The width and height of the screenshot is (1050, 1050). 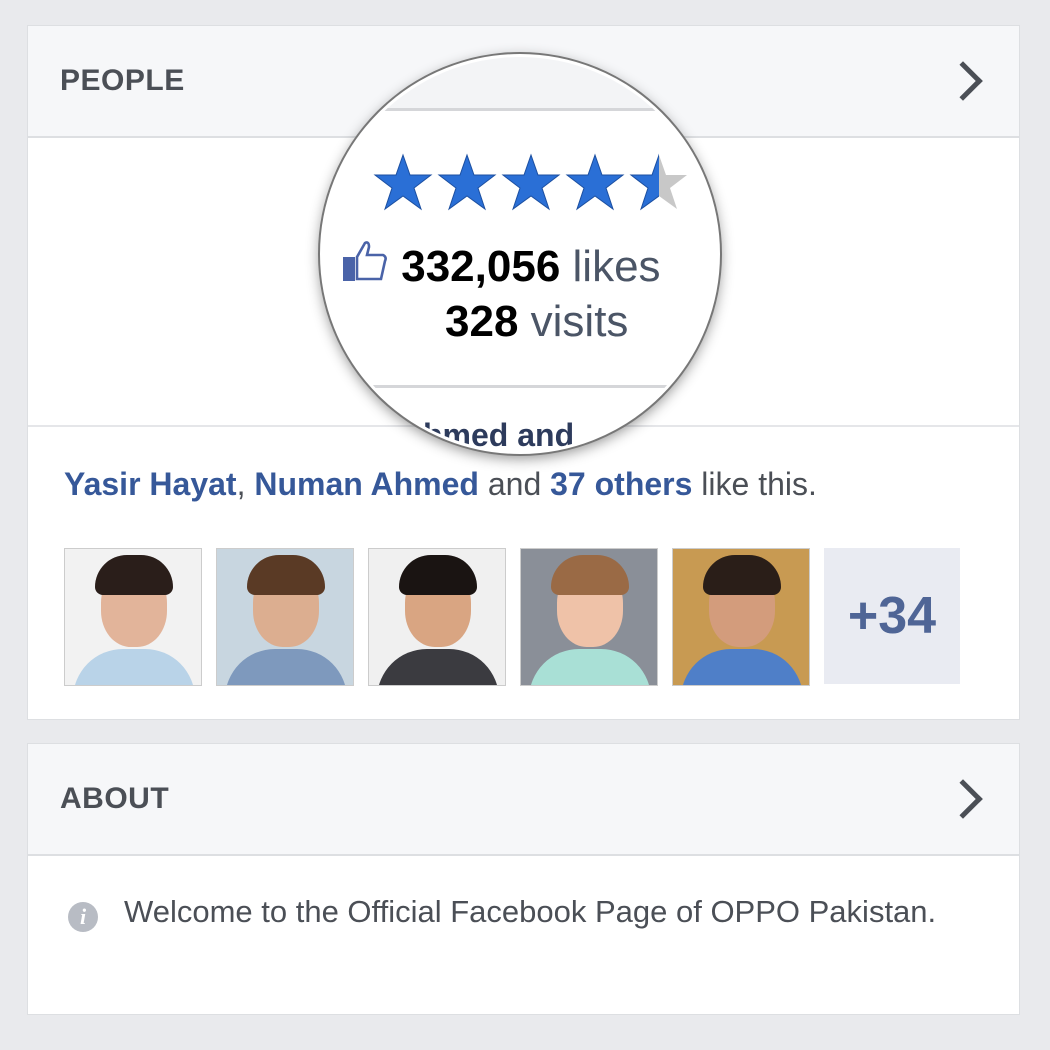 I want to click on more-friends-button: +34, so click(x=892, y=616).